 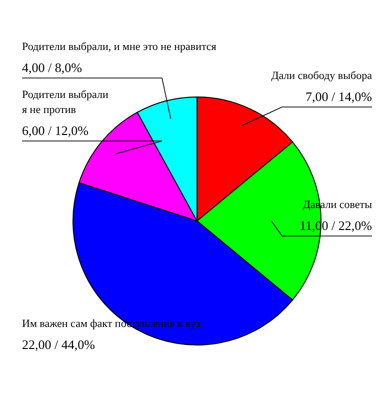 I want to click on slice-label: Родители выбрали я не против, so click(x=65, y=102).